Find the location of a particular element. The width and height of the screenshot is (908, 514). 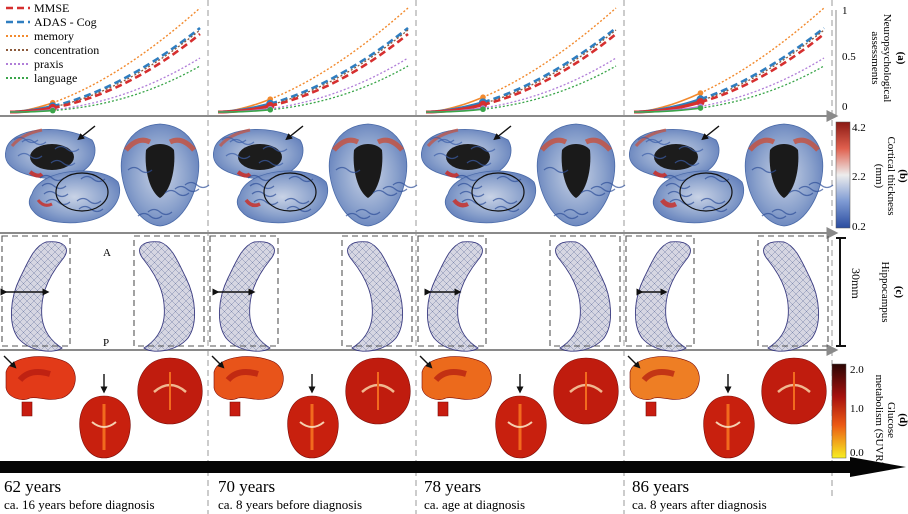

thickness-tick-mid: 2.2 is located at coordinates (859, 177).